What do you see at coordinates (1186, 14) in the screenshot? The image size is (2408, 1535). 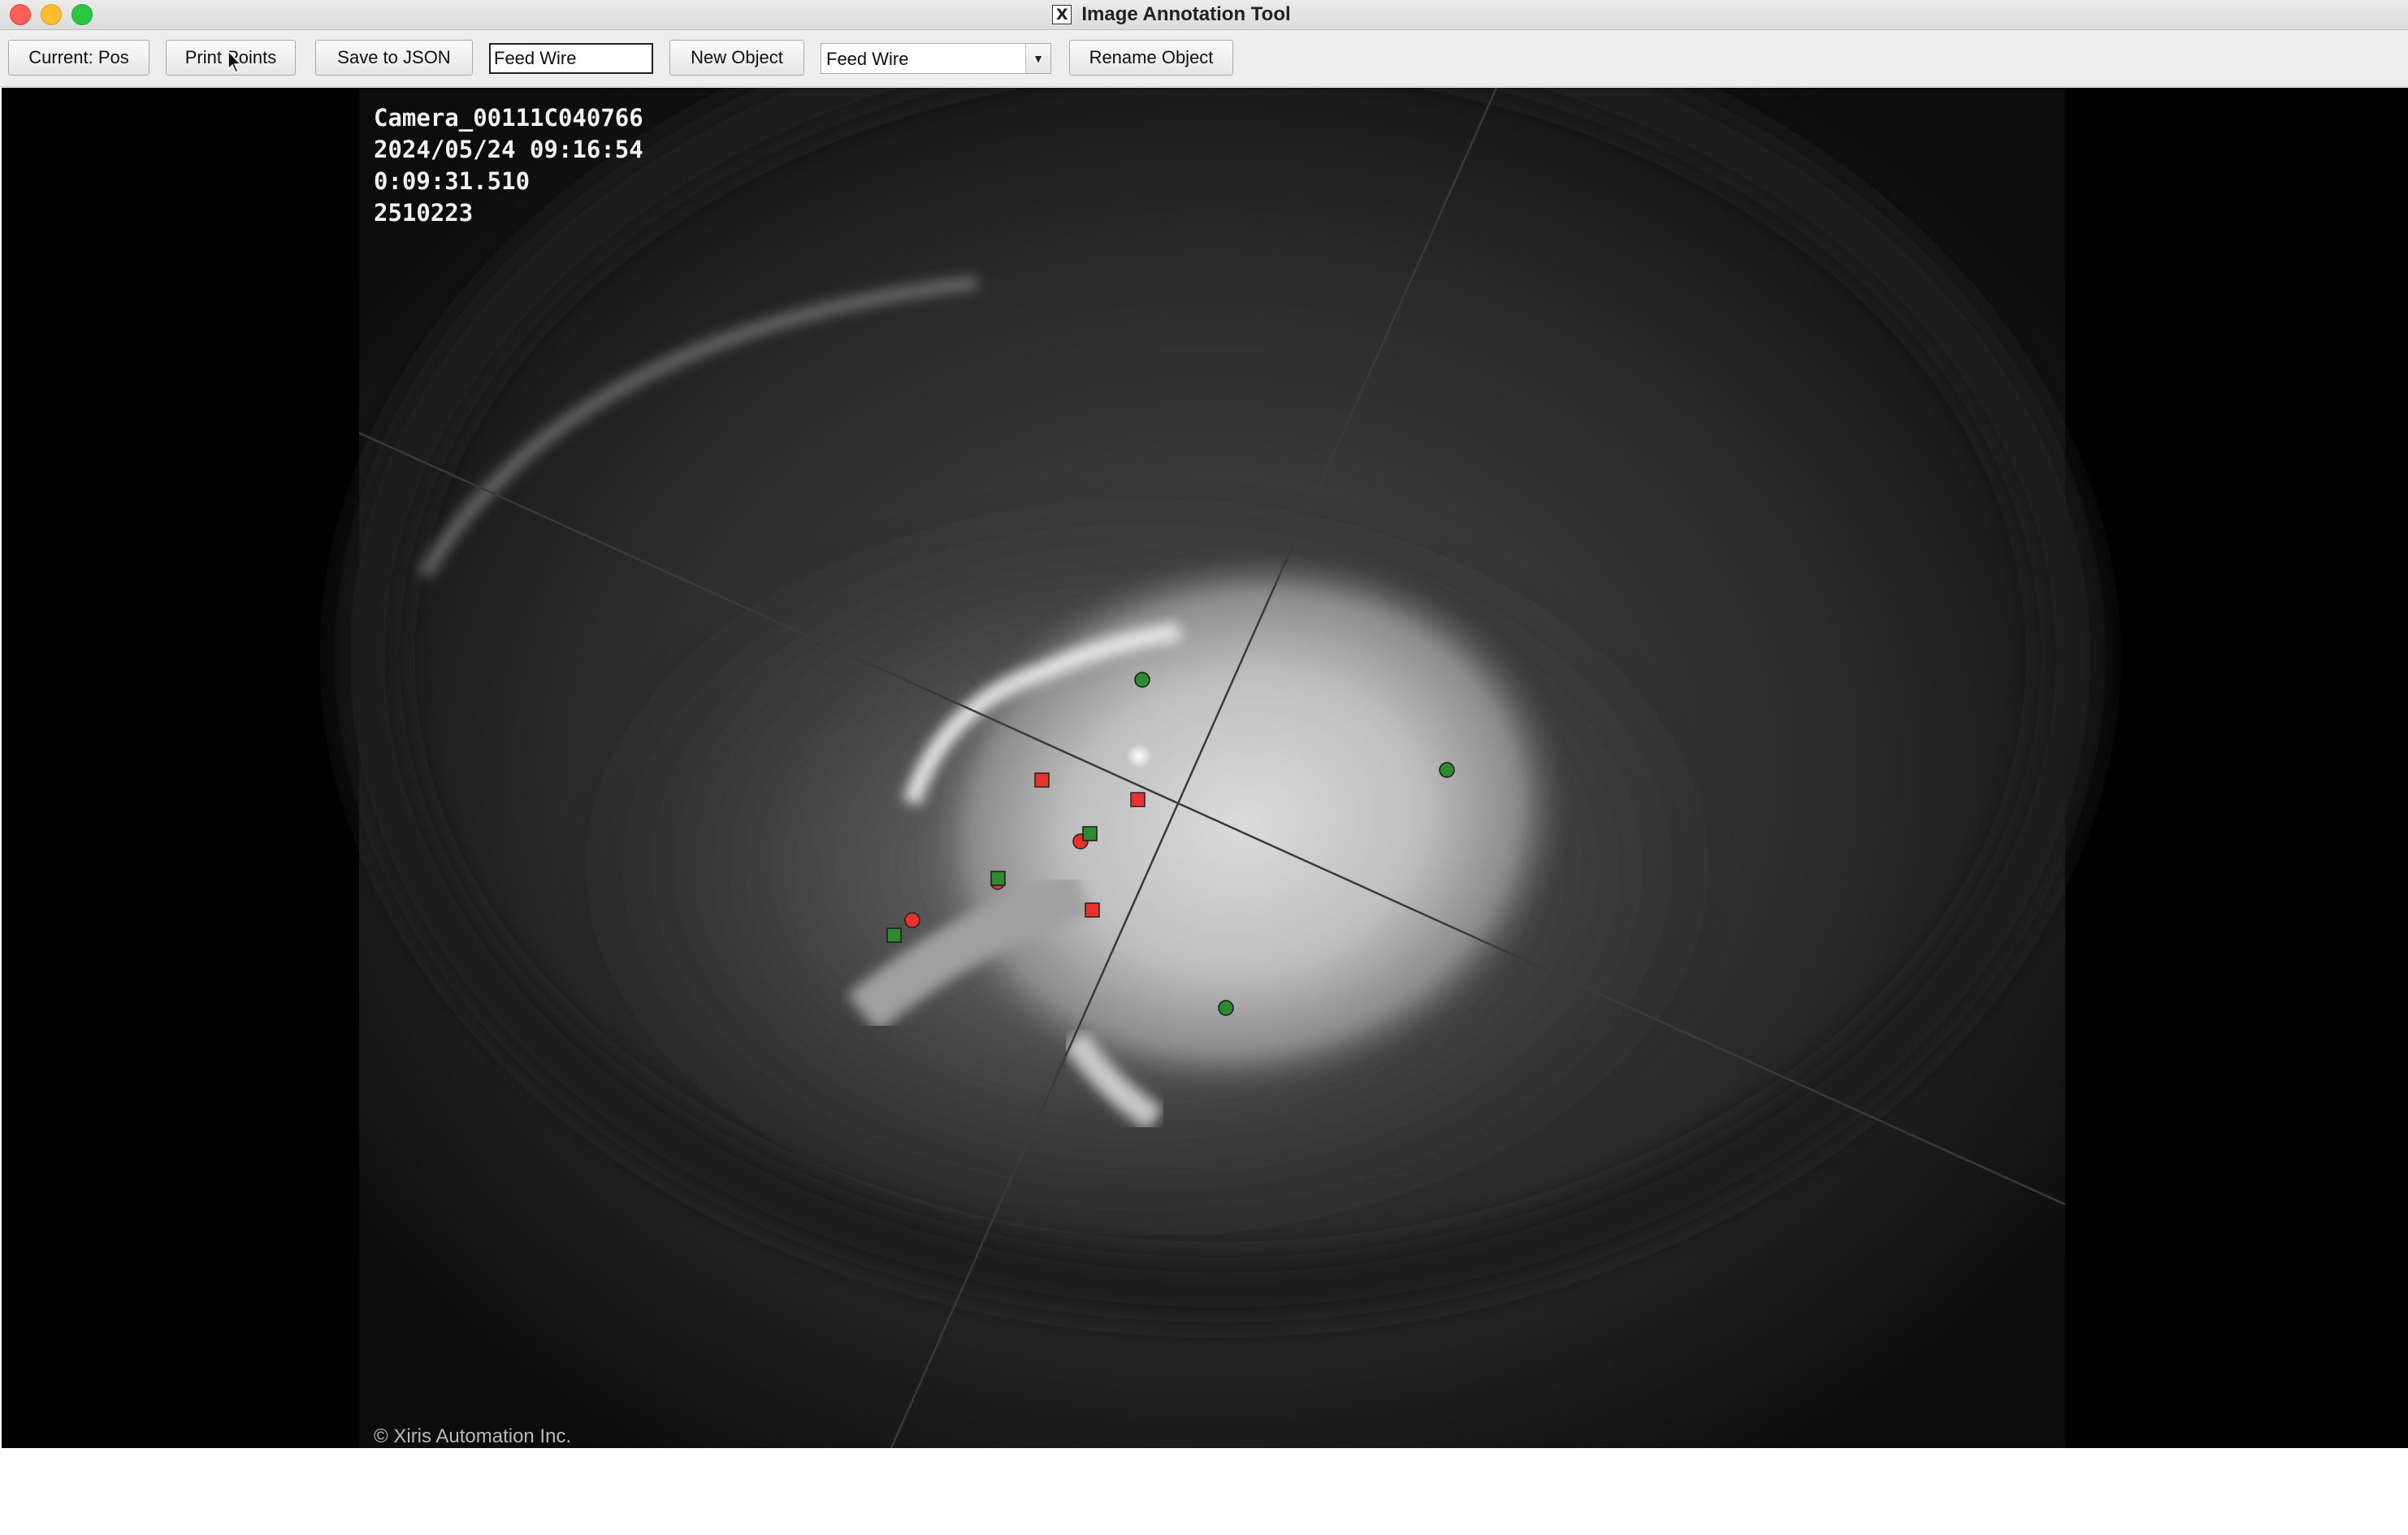 I see `window-title: Image Annotation Tool` at bounding box center [1186, 14].